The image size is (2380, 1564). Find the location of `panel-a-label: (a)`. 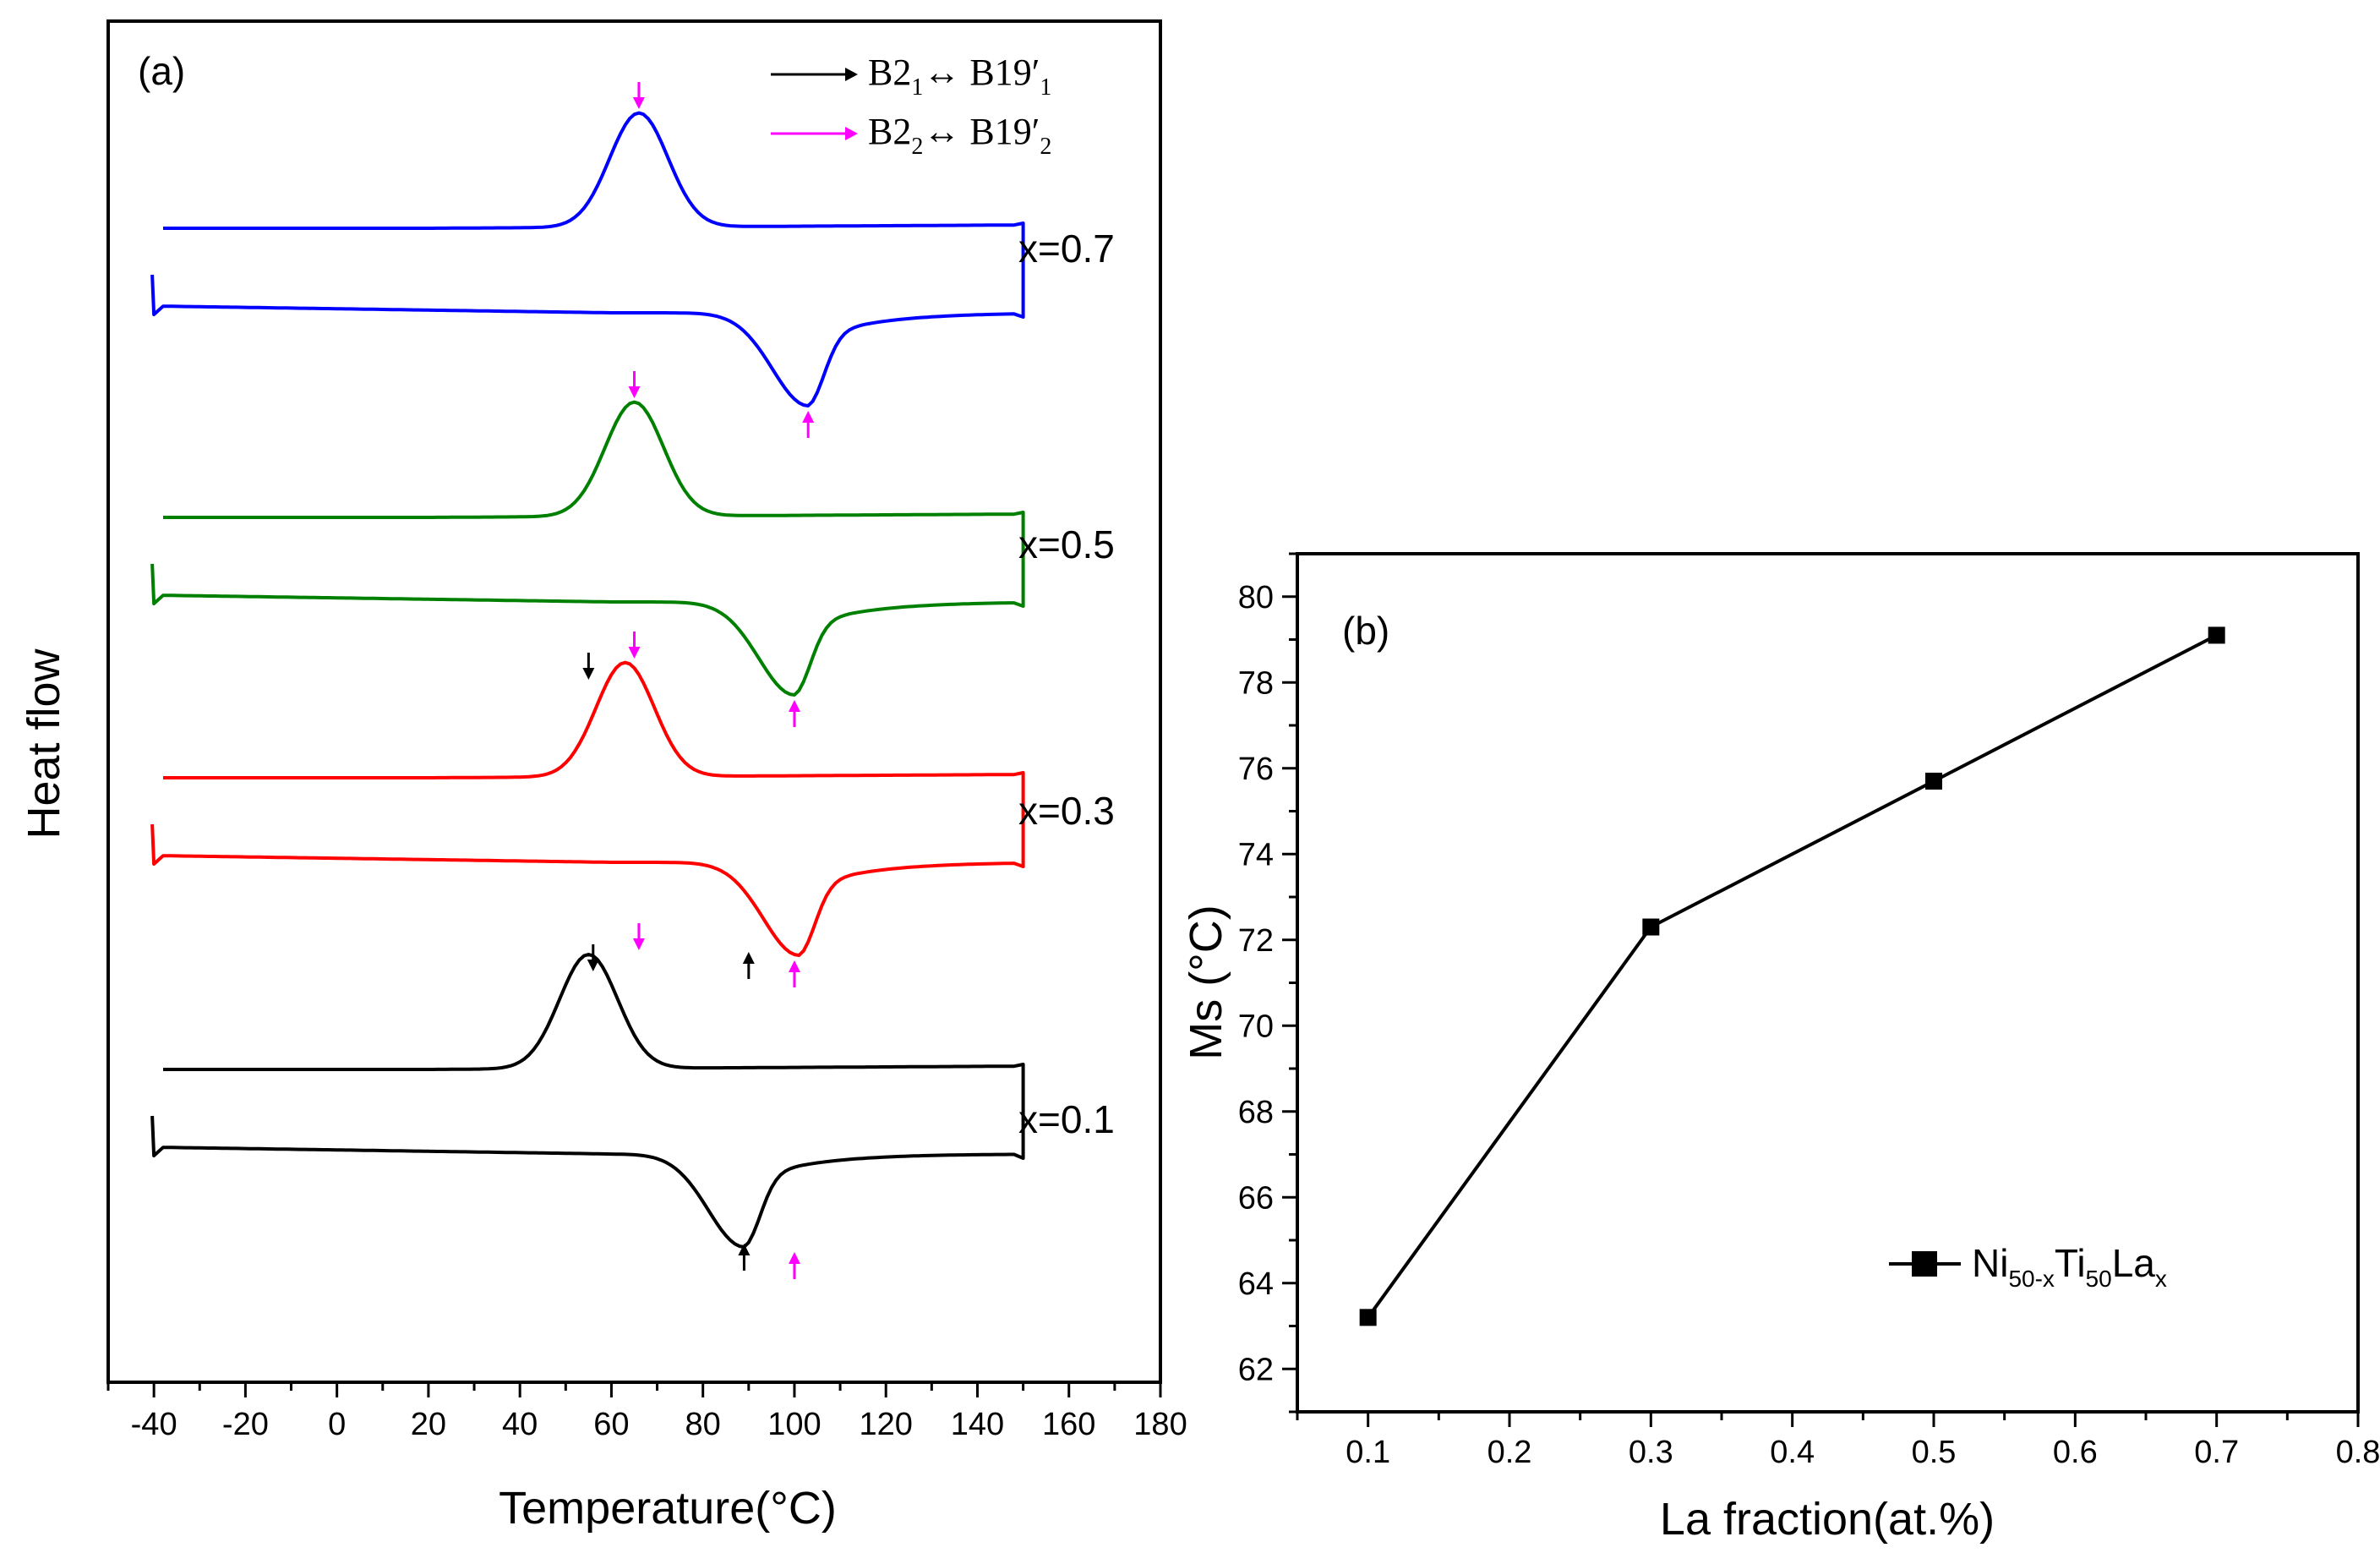

panel-a-label: (a) is located at coordinates (161, 71).